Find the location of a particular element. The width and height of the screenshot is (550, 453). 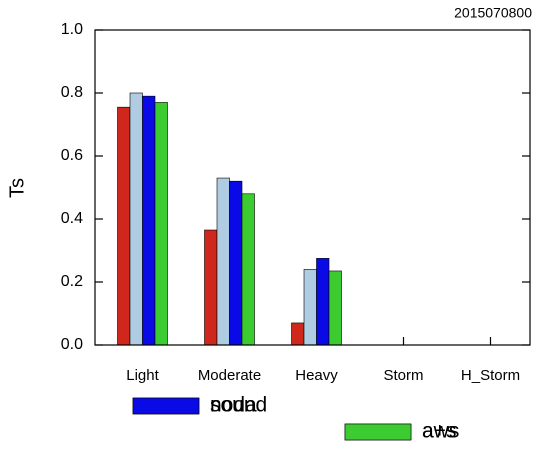

legend-label: a+s is located at coordinates (439, 431).